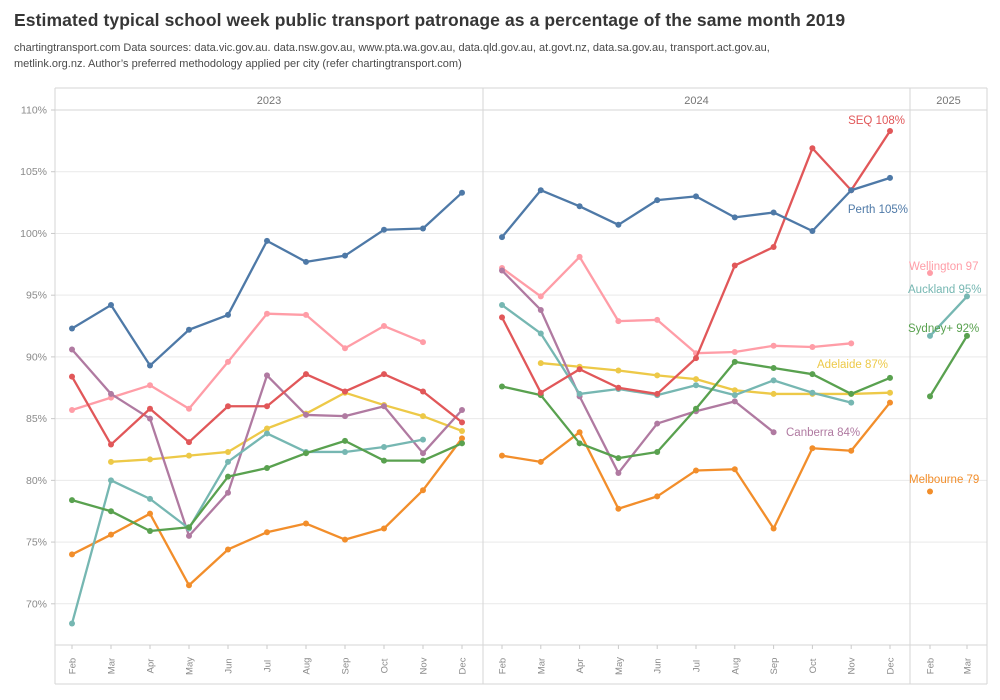 The height and width of the screenshot is (700, 1000). I want to click on series-melbourne-line, so click(696, 465).